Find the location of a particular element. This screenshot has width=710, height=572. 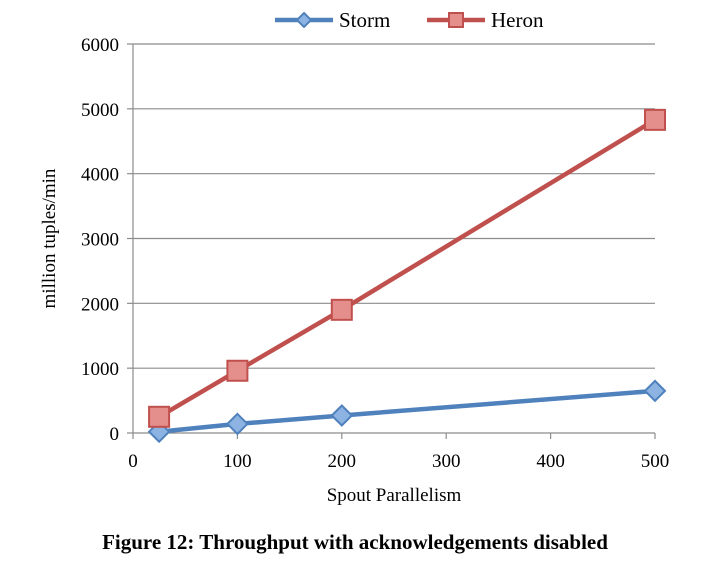

legend-item-storm: Storm is located at coordinates (332, 20).